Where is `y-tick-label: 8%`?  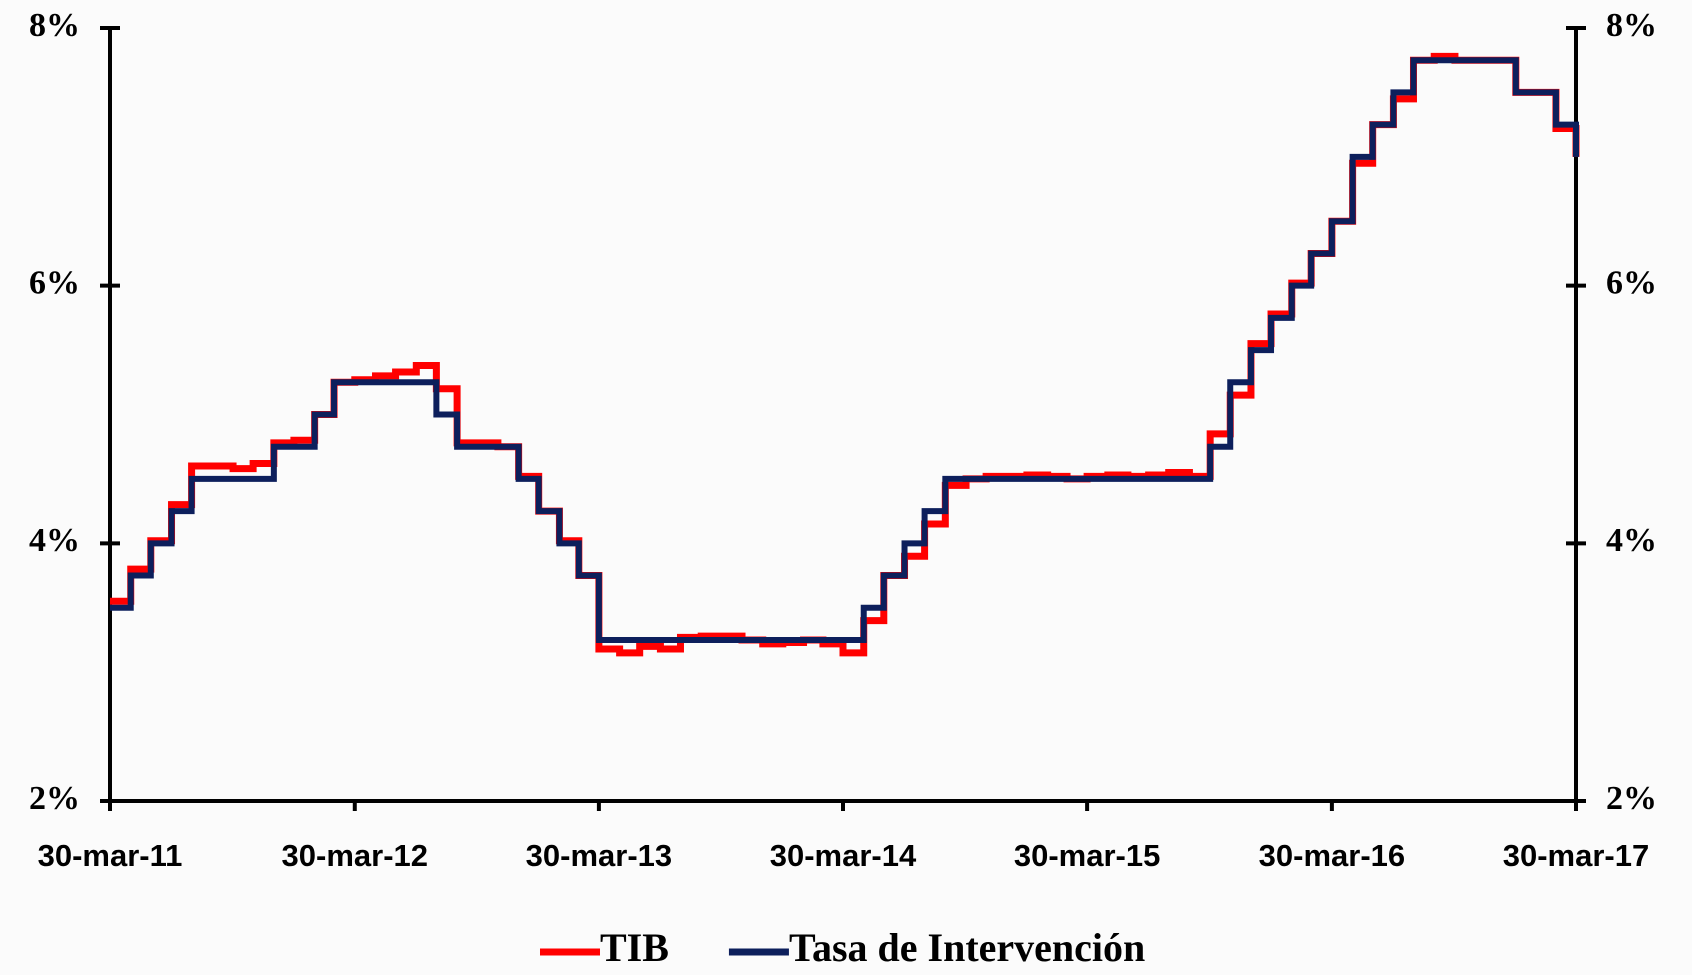 y-tick-label: 8% is located at coordinates (54, 25).